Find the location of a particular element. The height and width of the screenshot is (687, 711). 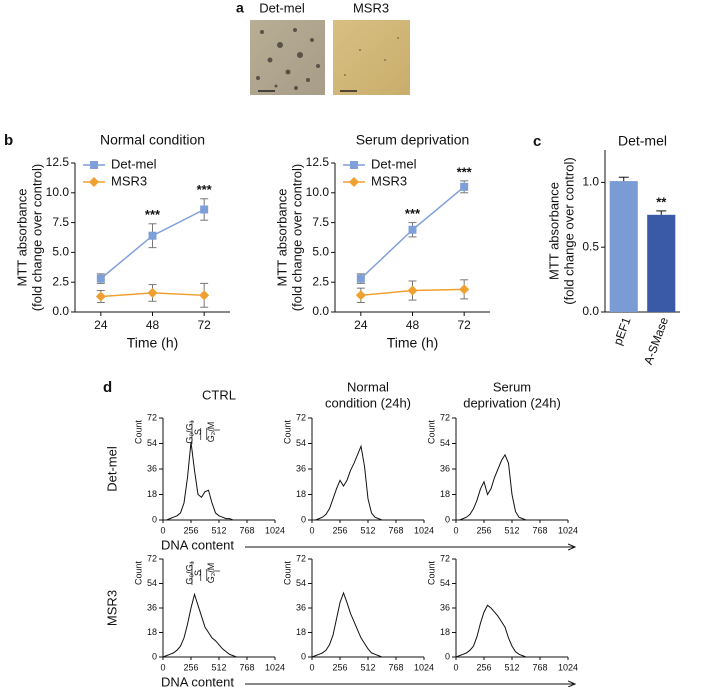

x-tick-label: pEF1 is located at coordinates (622, 331).